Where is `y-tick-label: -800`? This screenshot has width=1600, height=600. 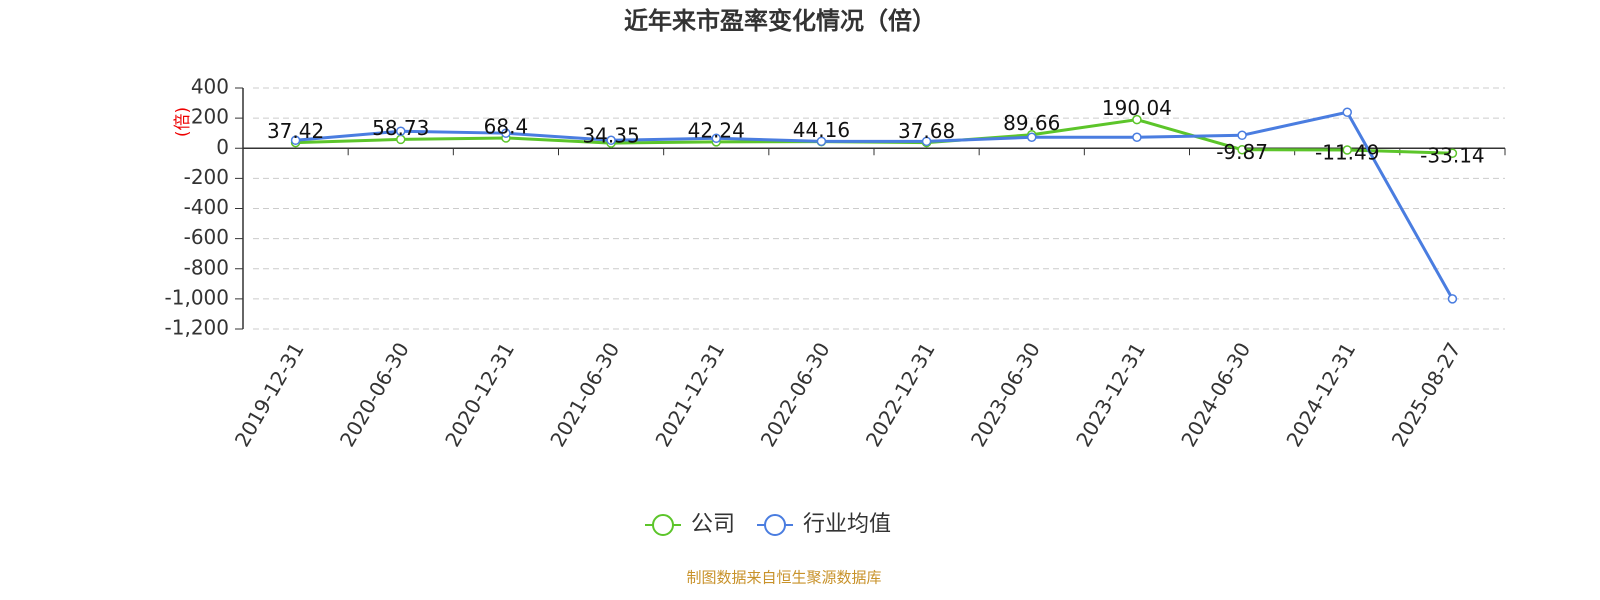 y-tick-label: -800 is located at coordinates (206, 267).